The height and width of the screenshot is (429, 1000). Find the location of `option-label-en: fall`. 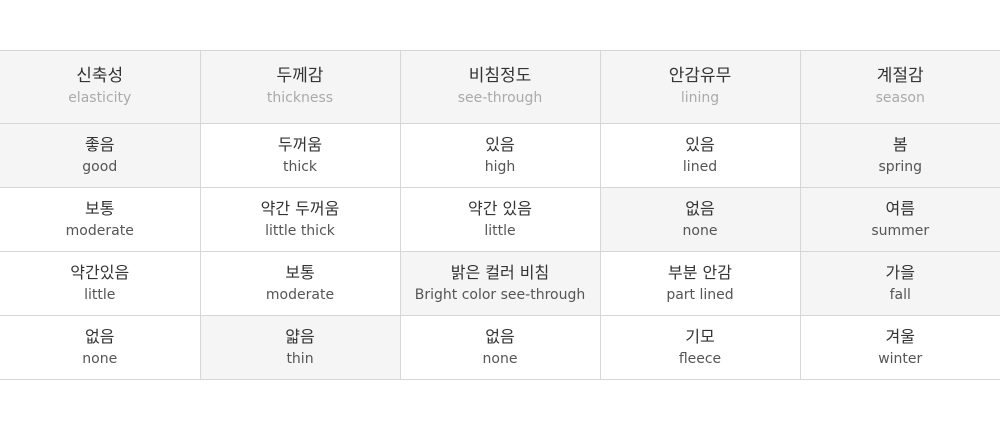

option-label-en: fall is located at coordinates (900, 294).